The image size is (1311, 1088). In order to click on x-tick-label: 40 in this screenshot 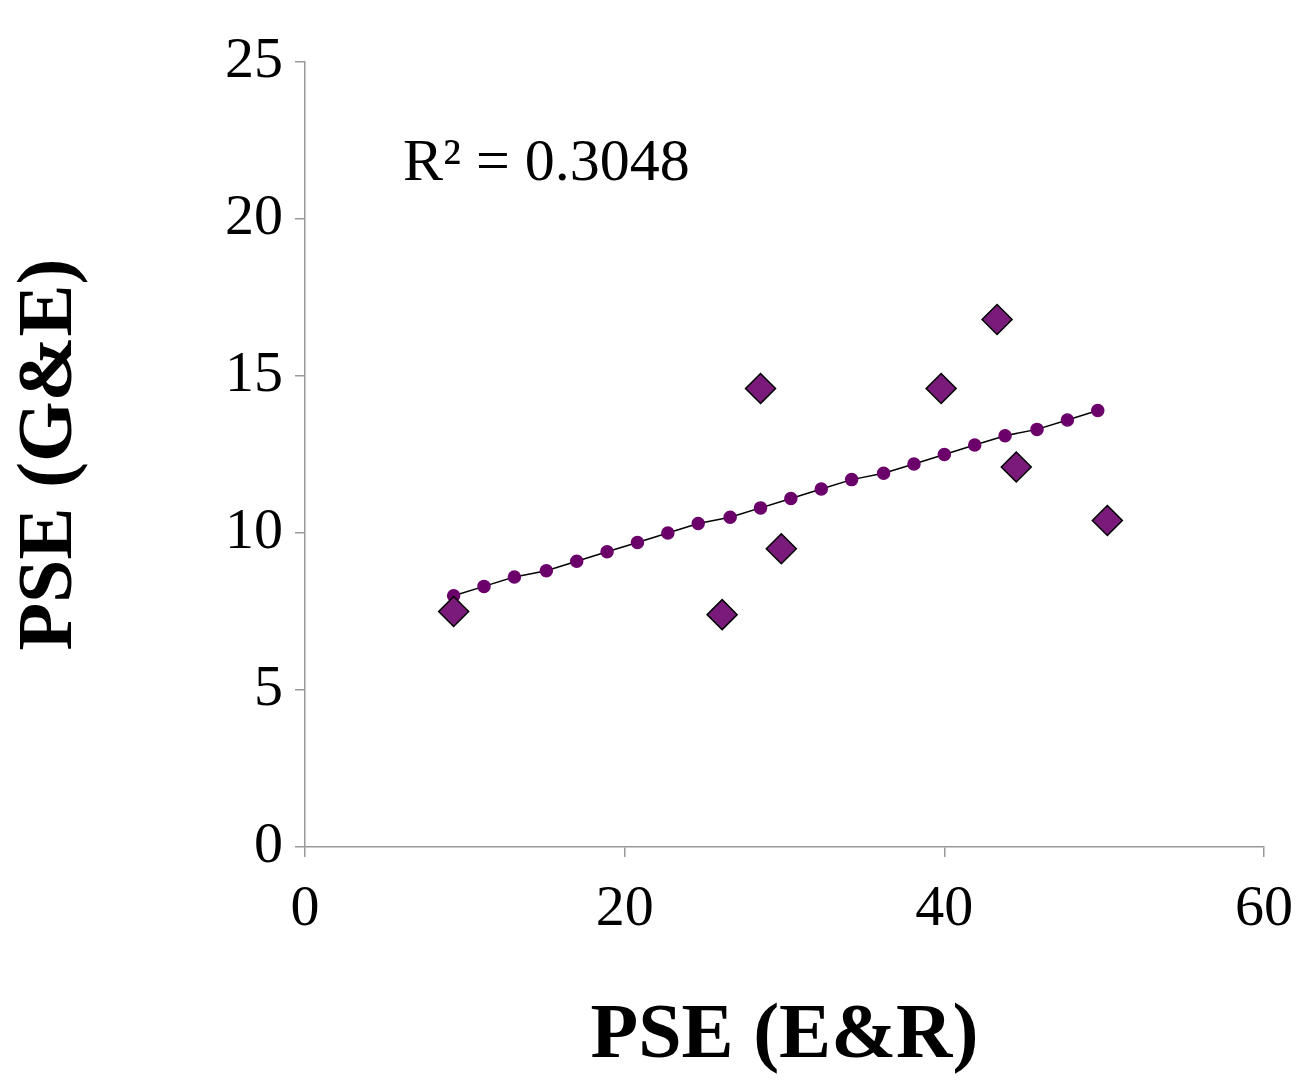, I will do `click(944, 906)`.